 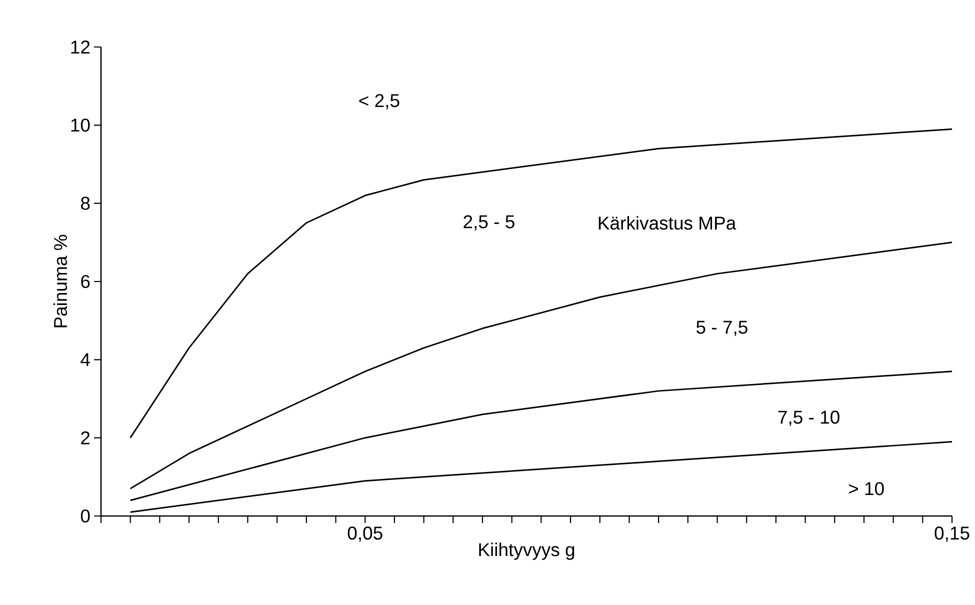 I want to click on y-tick-label: 4, so click(x=85, y=359).